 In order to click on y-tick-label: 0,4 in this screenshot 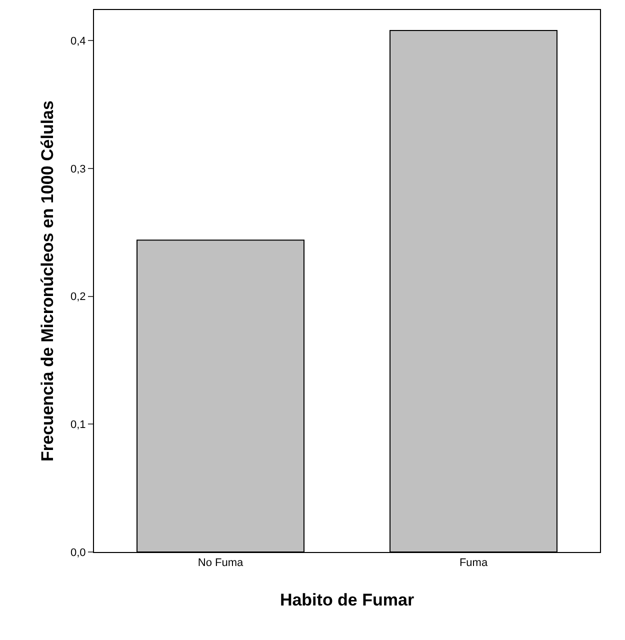, I will do `click(78, 42)`.